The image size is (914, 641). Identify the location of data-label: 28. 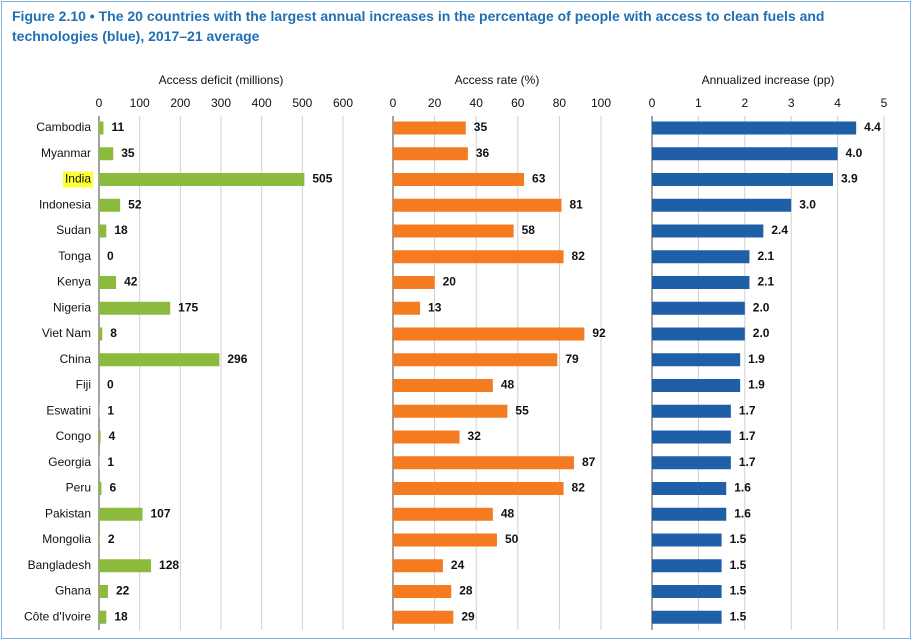
(466, 591).